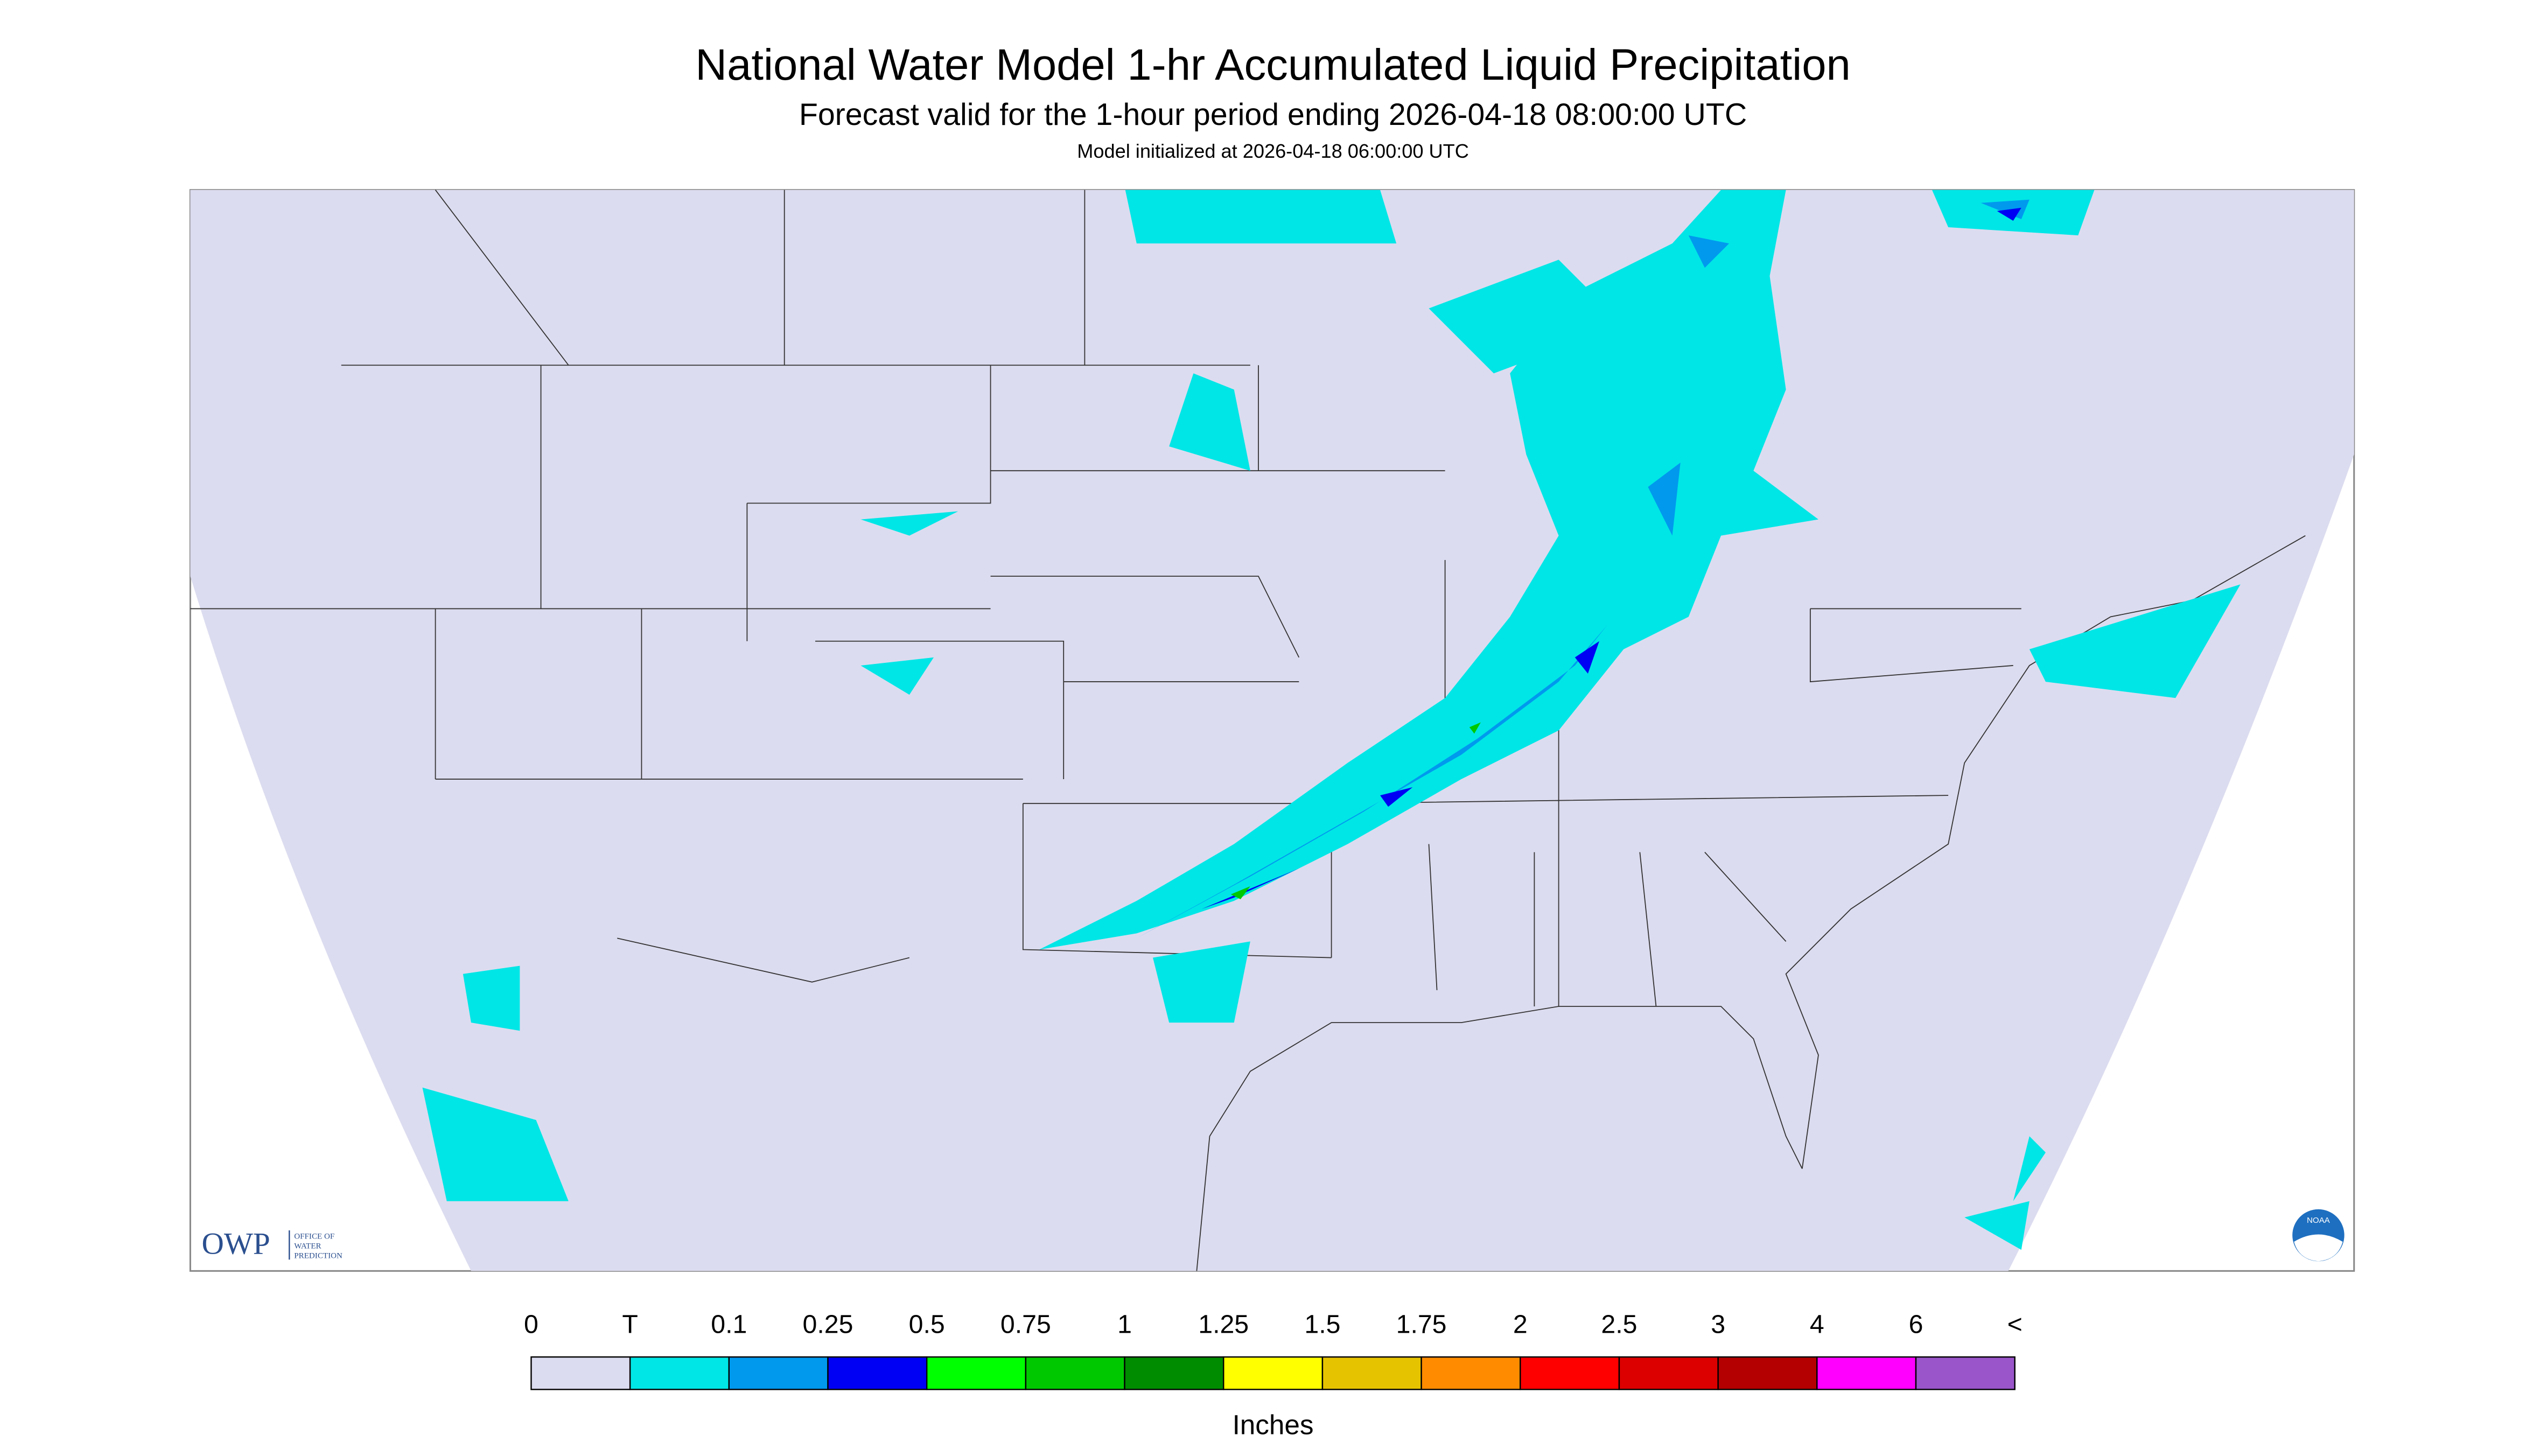 The height and width of the screenshot is (1456, 2533). Describe the element at coordinates (1124, 1324) in the screenshot. I see `legend-label: 1` at that location.